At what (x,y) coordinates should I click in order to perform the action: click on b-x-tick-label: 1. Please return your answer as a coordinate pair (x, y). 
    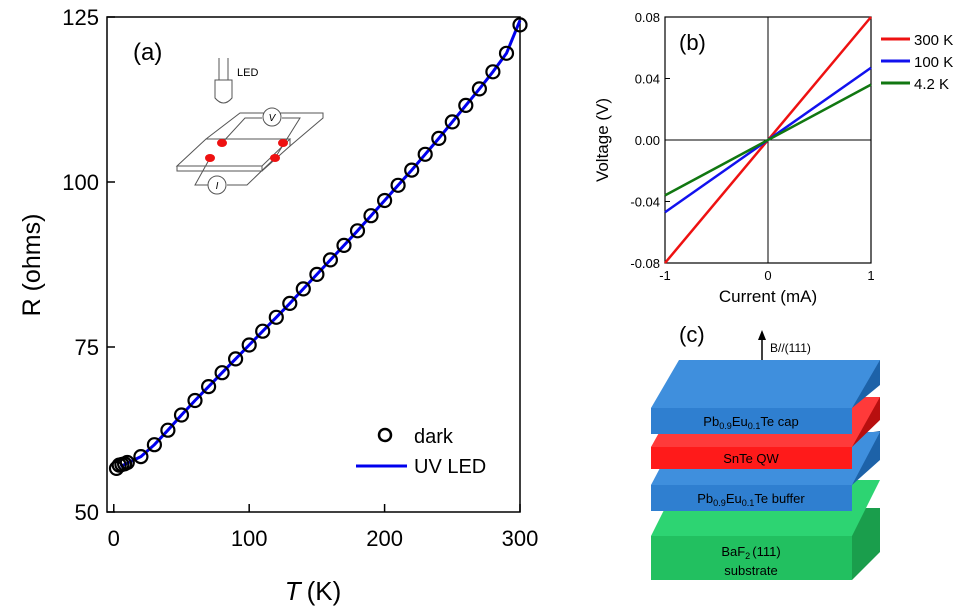
    Looking at the image, I should click on (870, 275).